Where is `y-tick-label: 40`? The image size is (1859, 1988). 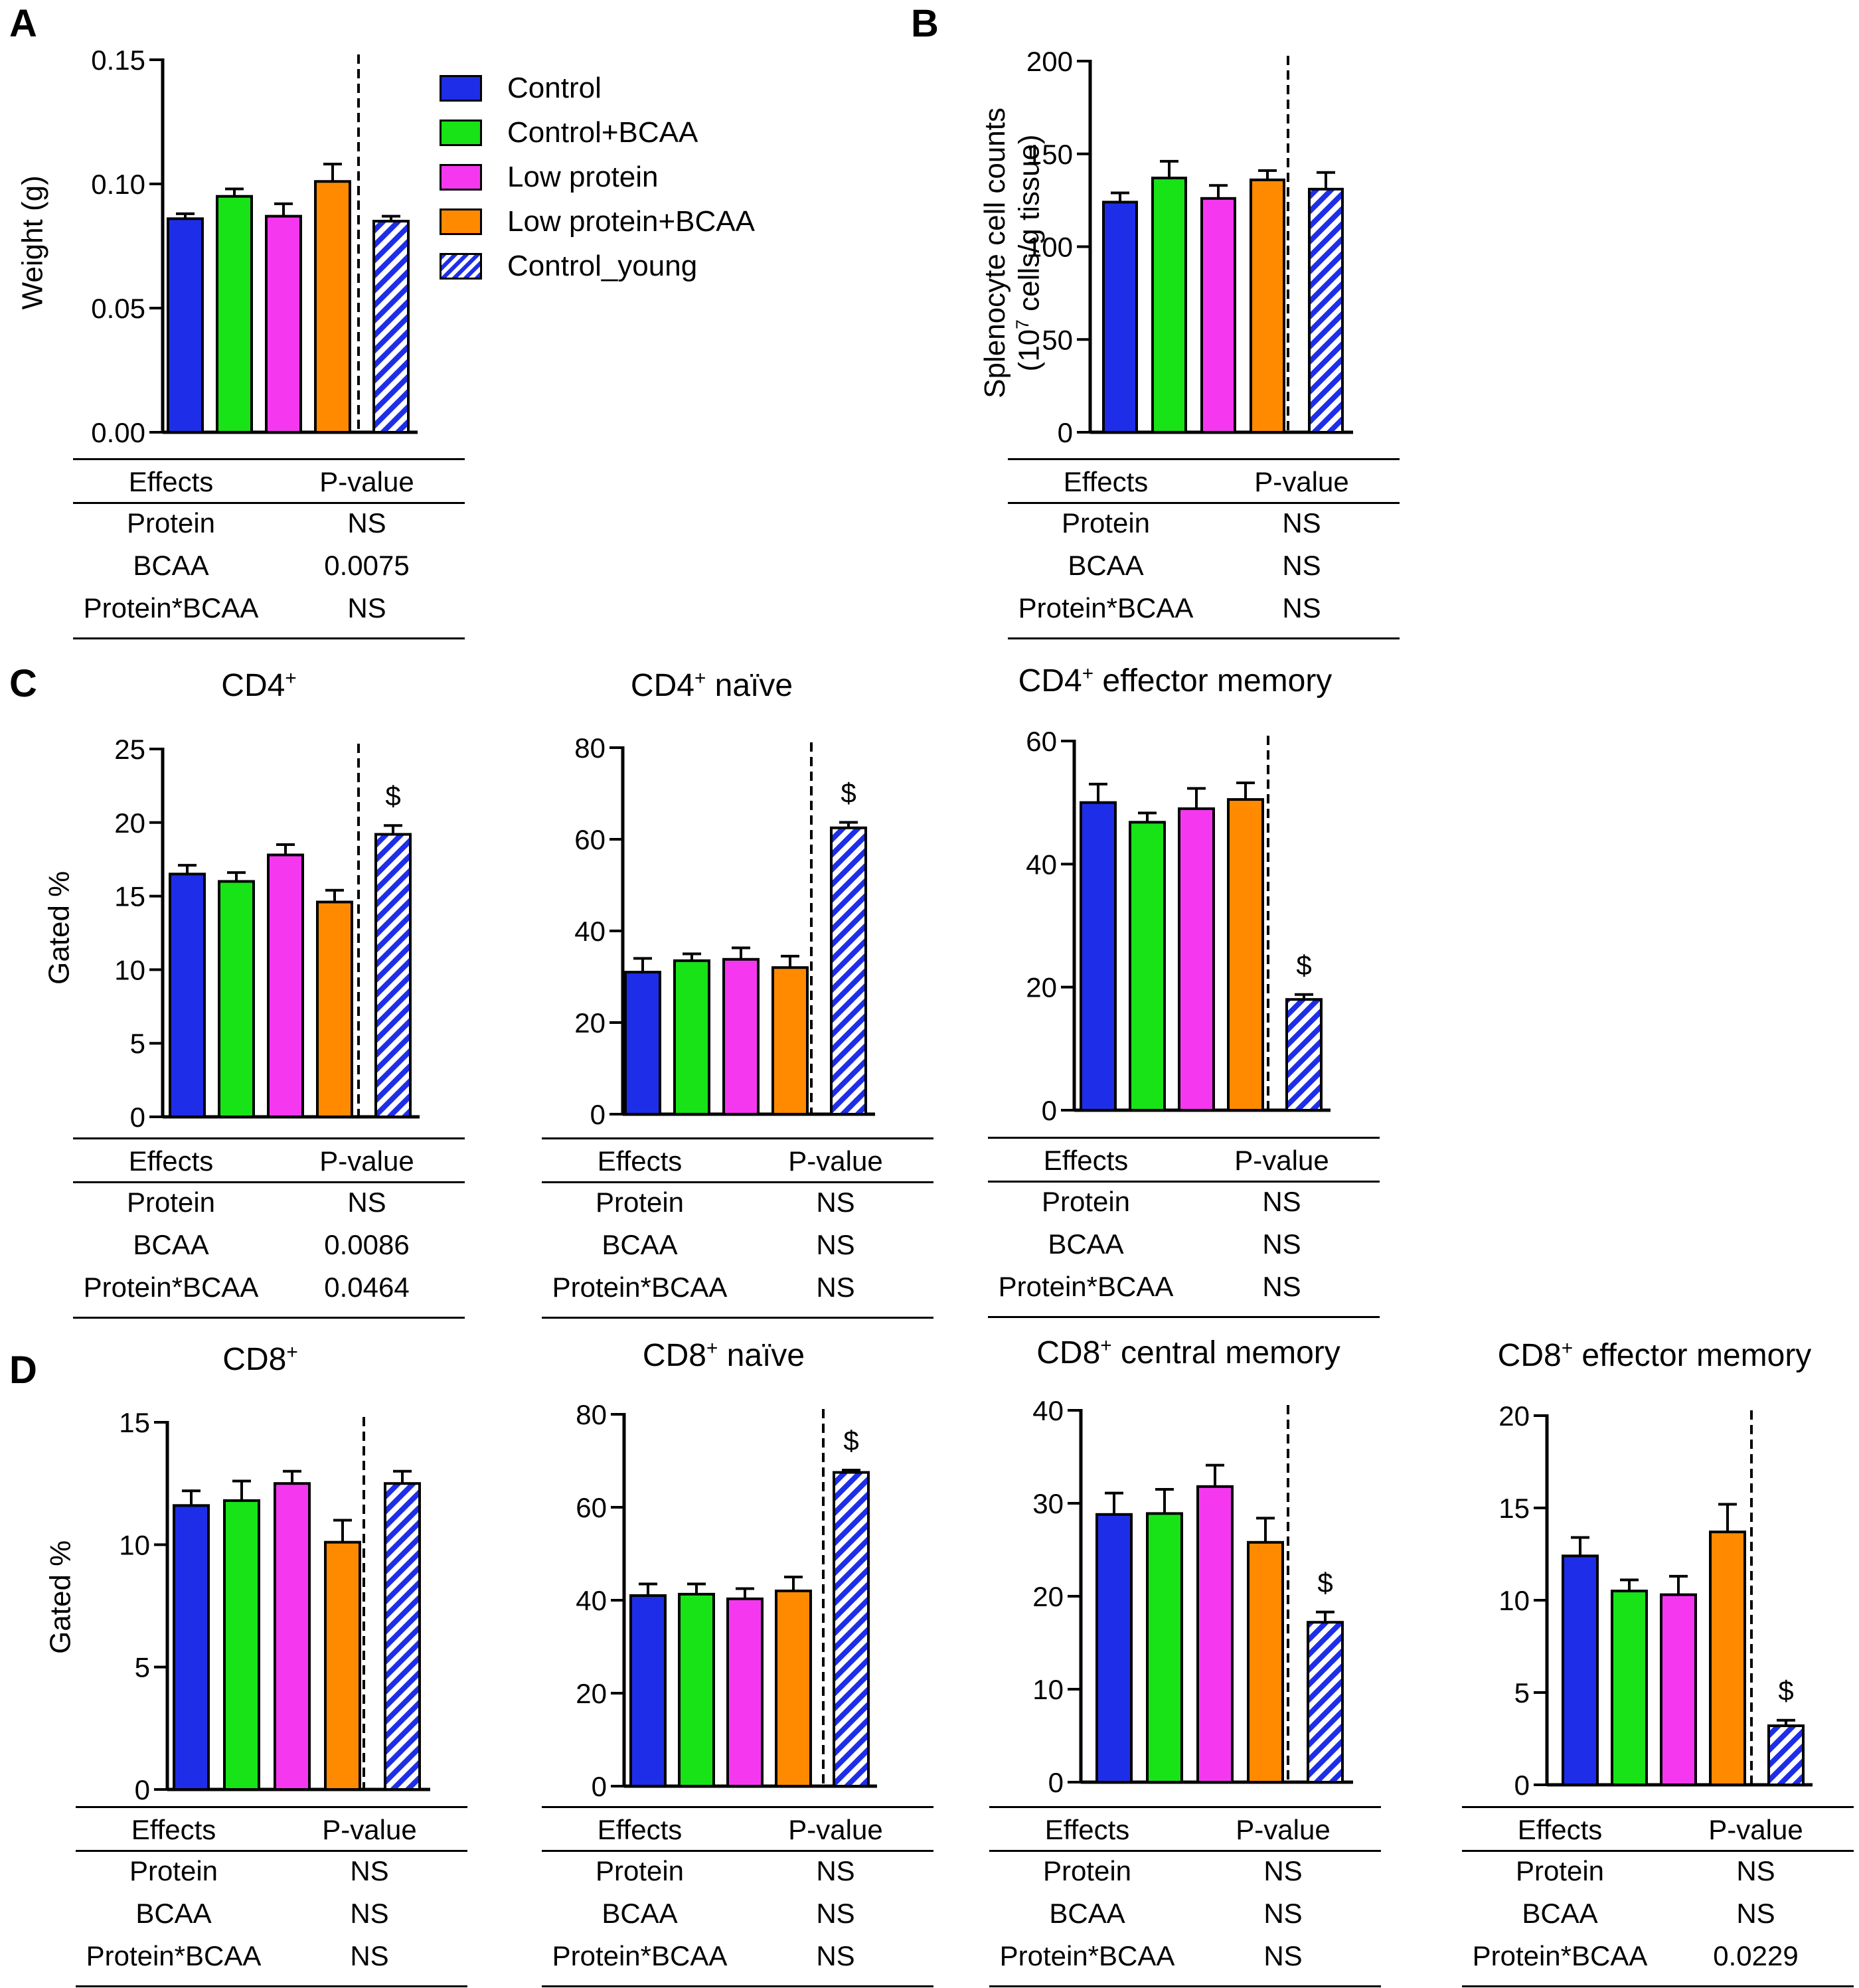
y-tick-label: 40 is located at coordinates (1041, 864).